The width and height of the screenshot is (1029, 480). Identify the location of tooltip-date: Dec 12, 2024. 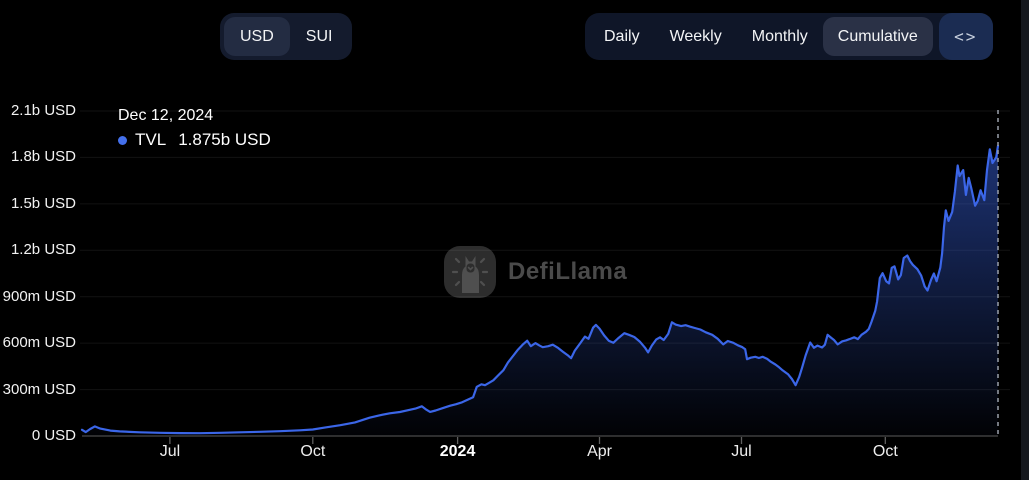
(166, 115).